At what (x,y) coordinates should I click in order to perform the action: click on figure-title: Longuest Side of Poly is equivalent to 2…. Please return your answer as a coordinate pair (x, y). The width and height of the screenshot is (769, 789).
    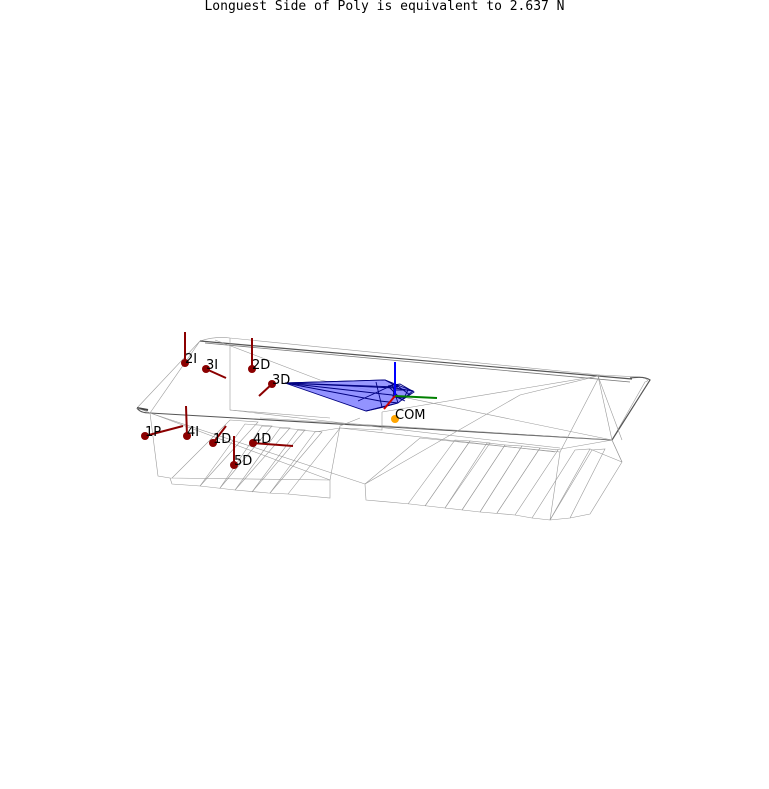
    Looking at the image, I should click on (384, 7).